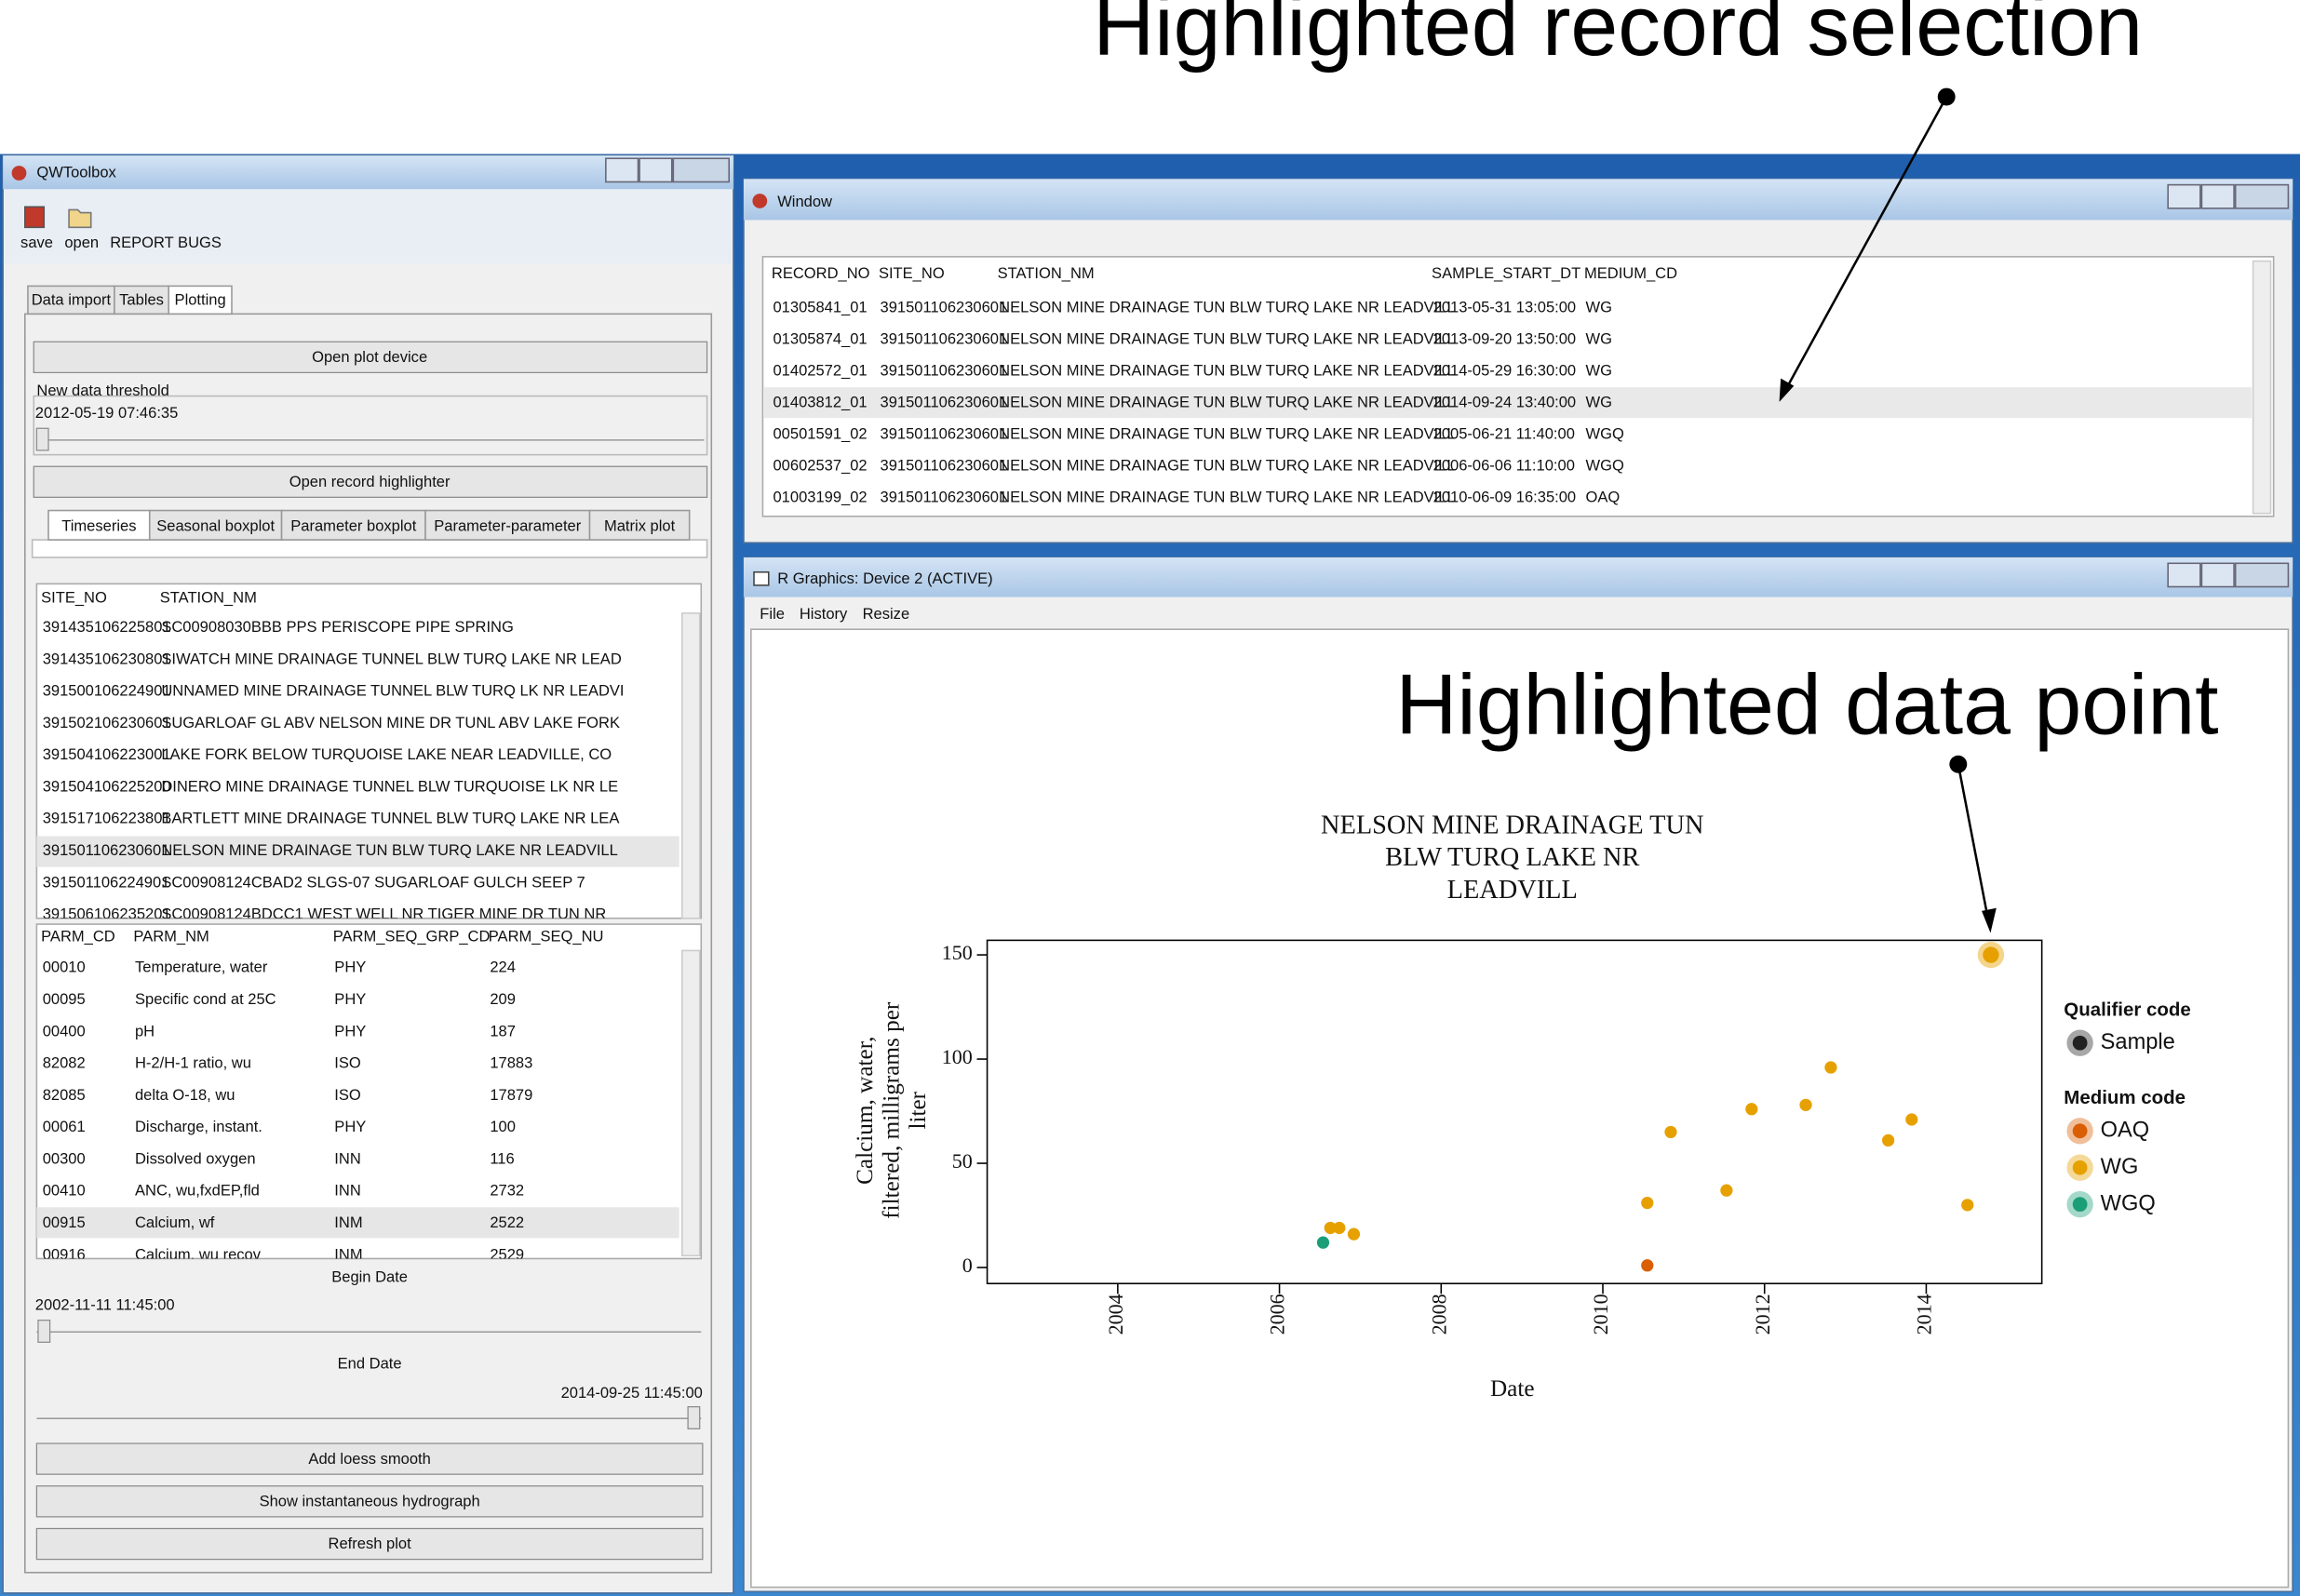  What do you see at coordinates (370, 1363) in the screenshot?
I see `label: End Date` at bounding box center [370, 1363].